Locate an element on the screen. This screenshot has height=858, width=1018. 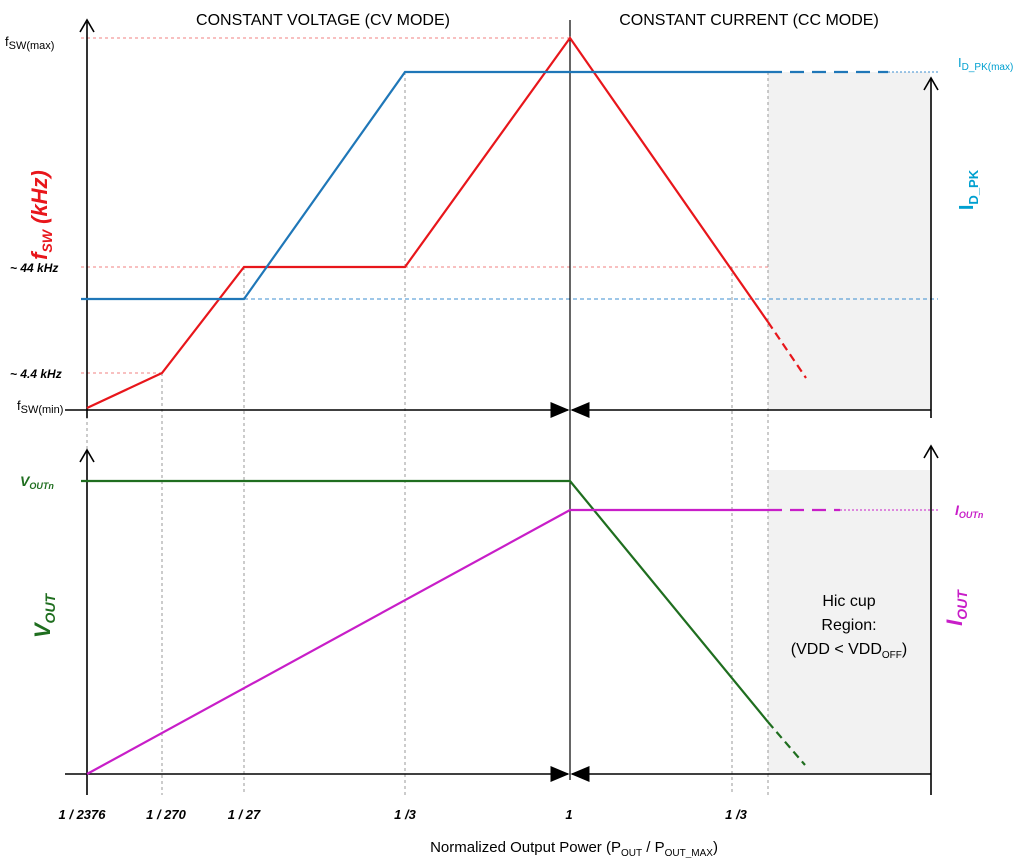
vout-curve-dashed is located at coordinates (786, 743).